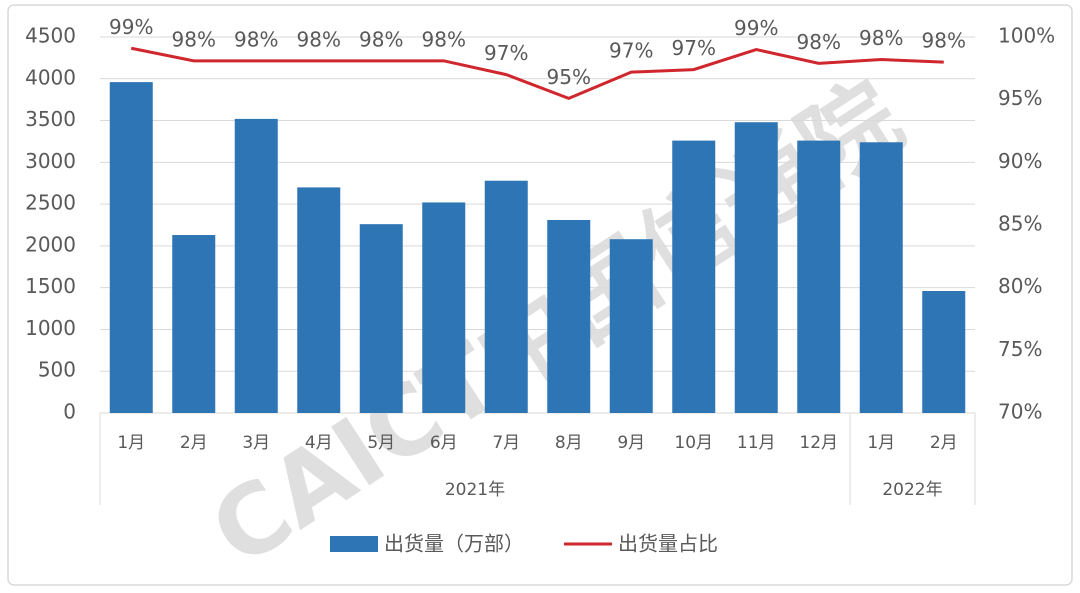 The width and height of the screenshot is (1080, 593). I want to click on y-tick-label: 4000, so click(50, 77).